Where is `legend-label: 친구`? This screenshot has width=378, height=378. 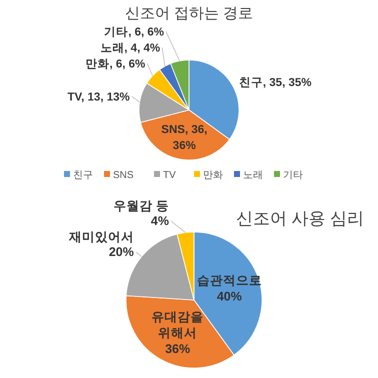
legend-label: 친구 is located at coordinates (83, 175).